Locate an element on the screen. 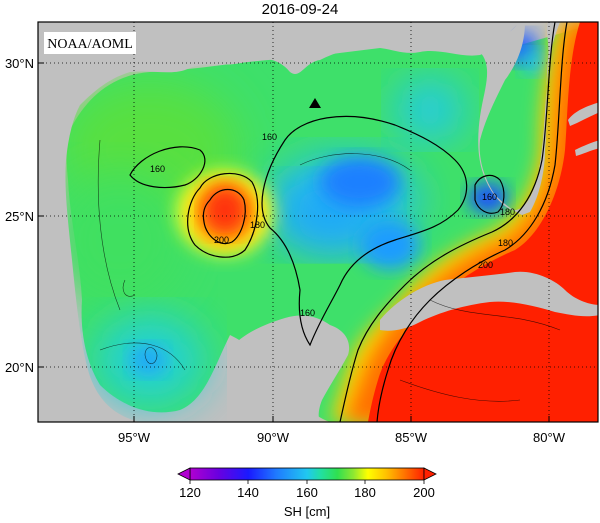  colorbar-tick-label: 180 is located at coordinates (365, 492).